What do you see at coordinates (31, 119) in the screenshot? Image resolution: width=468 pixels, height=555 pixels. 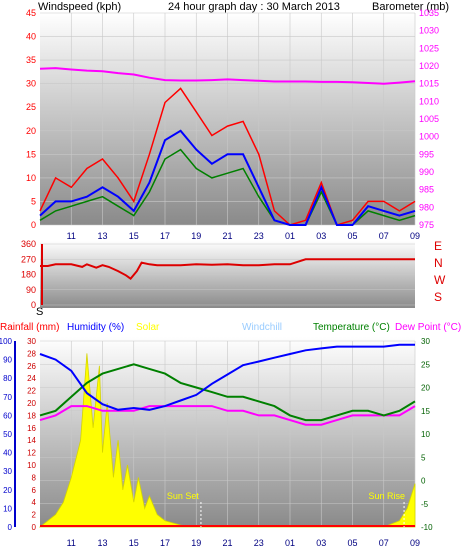 I see `windspeed-ticks: 0 5 10 15 20 25 30 35 40 45` at bounding box center [31, 119].